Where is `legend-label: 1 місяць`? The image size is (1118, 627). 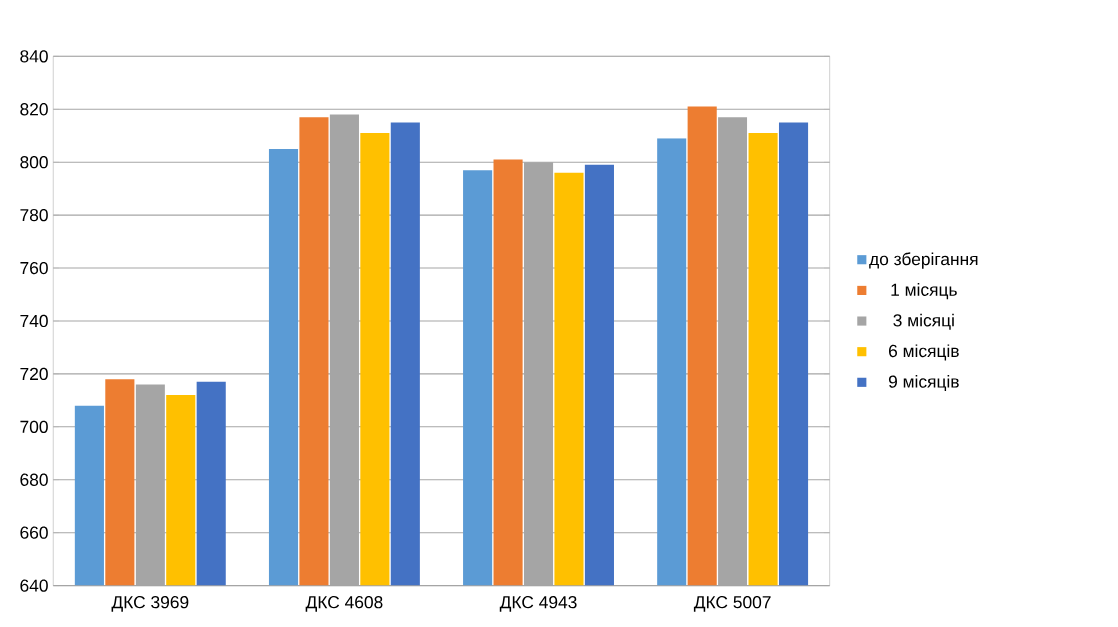 legend-label: 1 місяць is located at coordinates (924, 290).